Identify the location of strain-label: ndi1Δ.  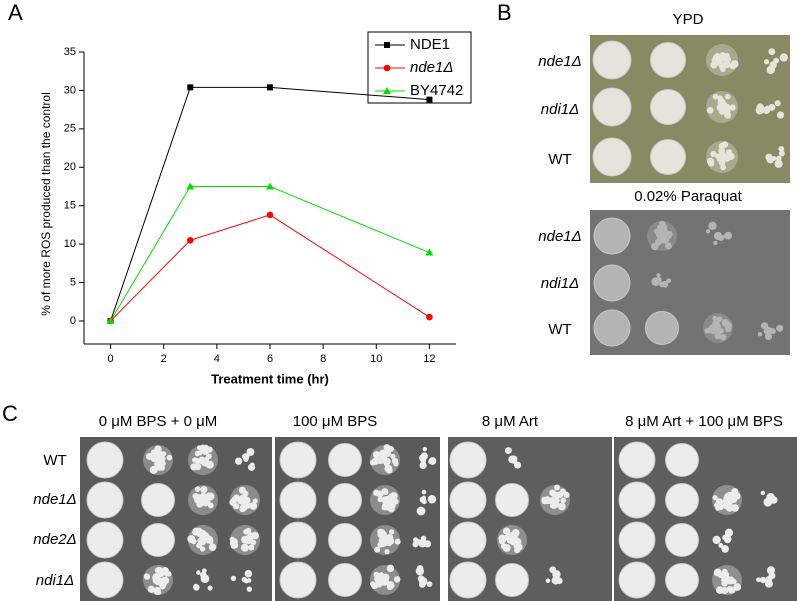
(55, 580).